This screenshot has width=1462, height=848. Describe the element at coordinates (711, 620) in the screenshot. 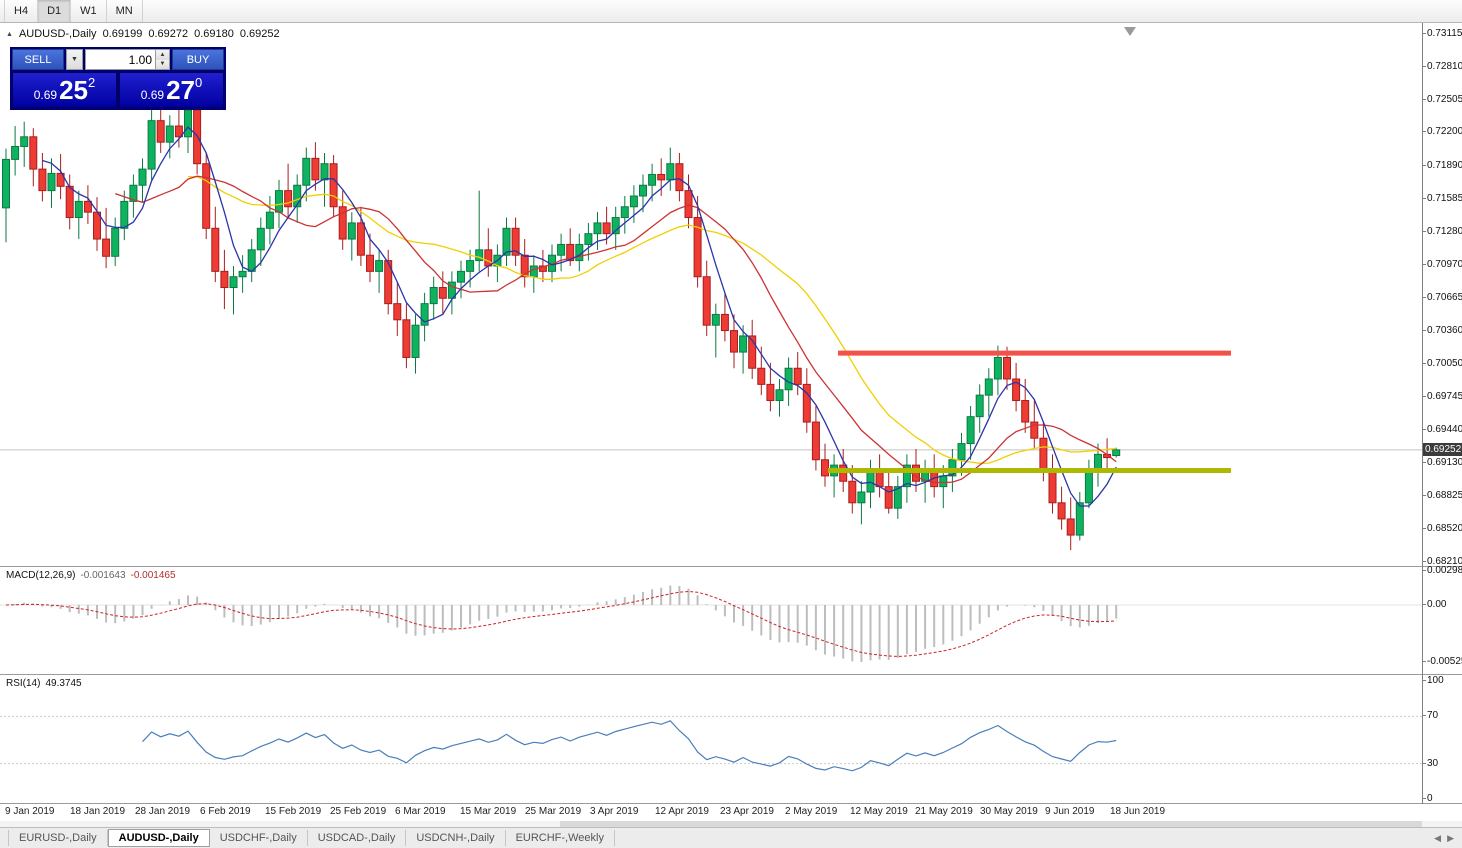

I see `macd-indicator-panel` at that location.